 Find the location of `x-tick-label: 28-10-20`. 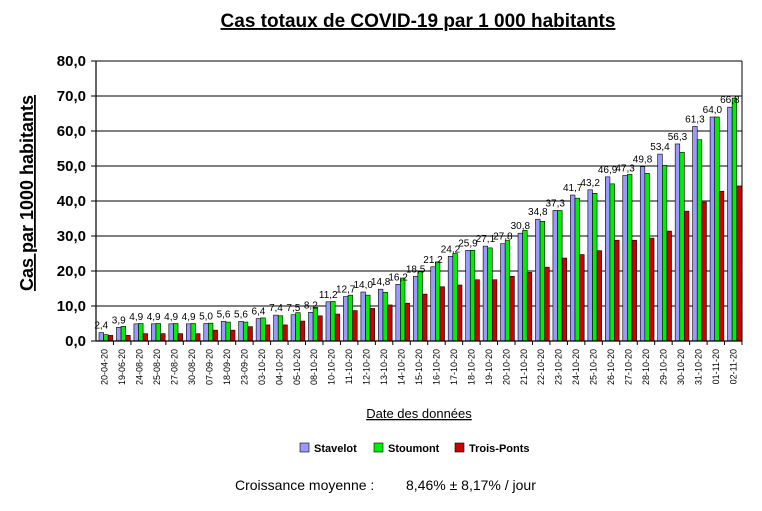

x-tick-label: 28-10-20 is located at coordinates (646, 367).